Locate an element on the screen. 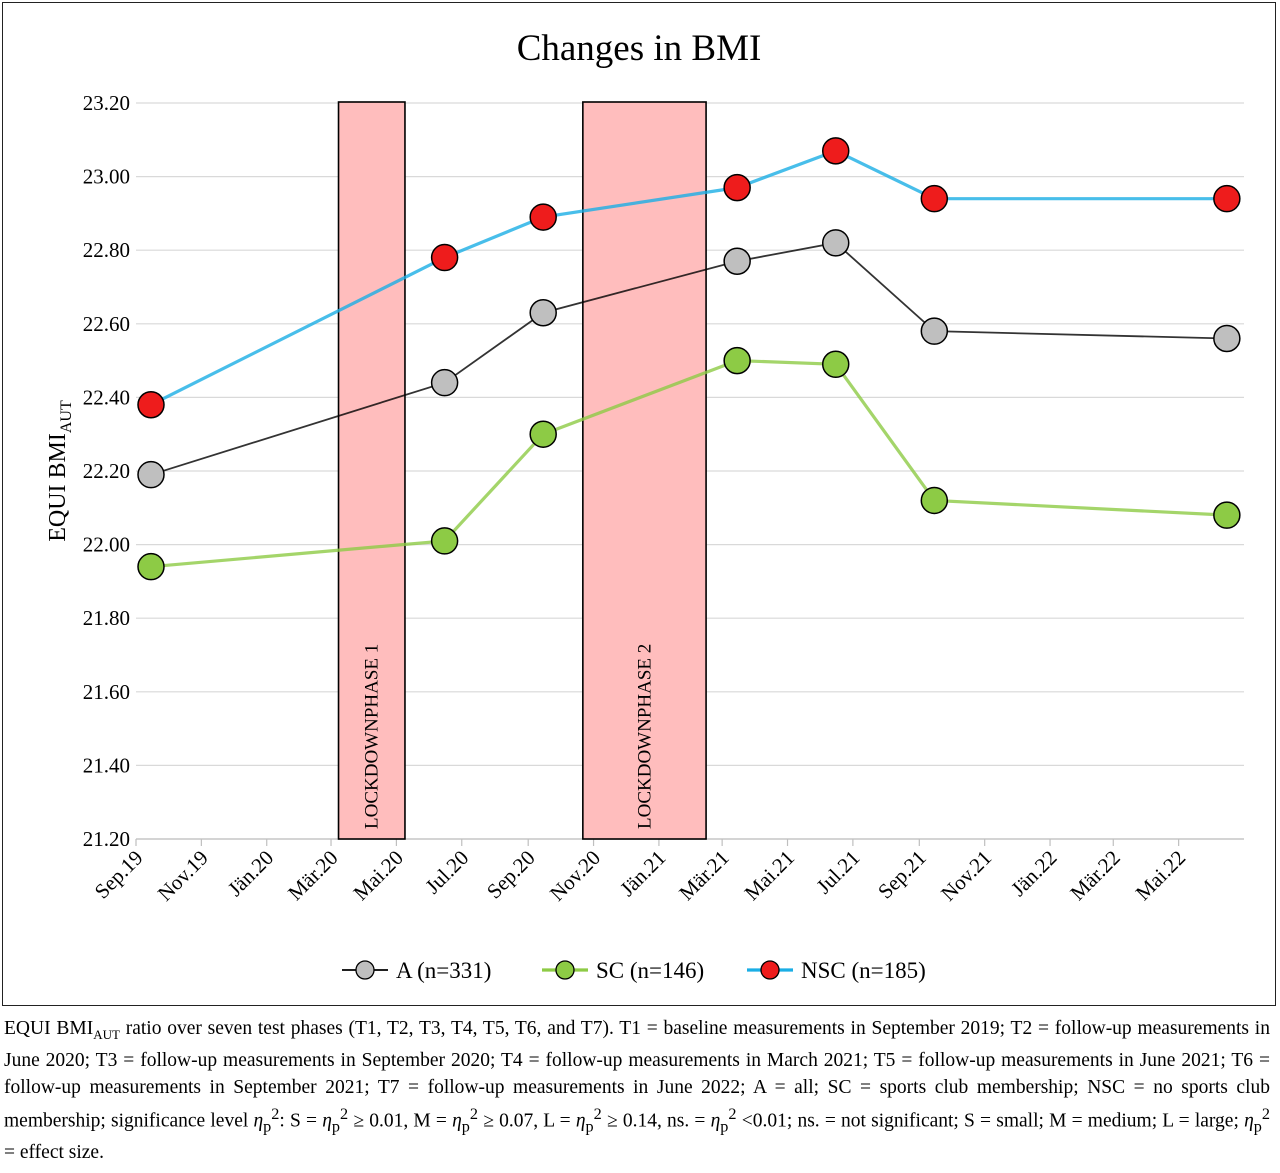 Image resolution: width=1280 pixels, height=1173 pixels. x-tick-label: Mai.22 is located at coordinates (1160, 875).